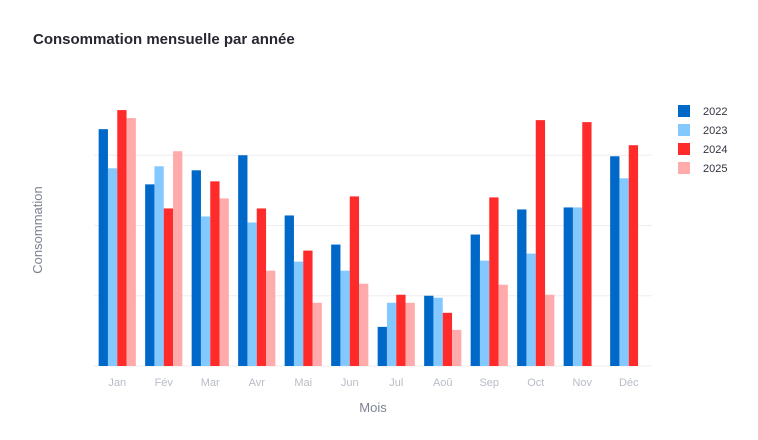 The image size is (758, 440). What do you see at coordinates (684, 130) in the screenshot?
I see `legend-swatch-2023` at bounding box center [684, 130].